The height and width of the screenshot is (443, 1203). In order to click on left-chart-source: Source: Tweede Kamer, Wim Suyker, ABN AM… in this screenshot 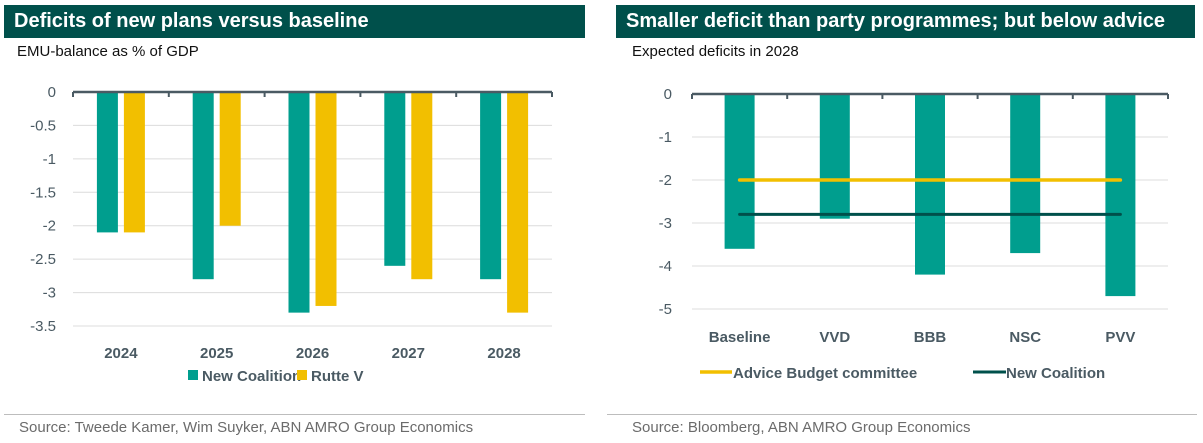, I will do `click(246, 427)`.